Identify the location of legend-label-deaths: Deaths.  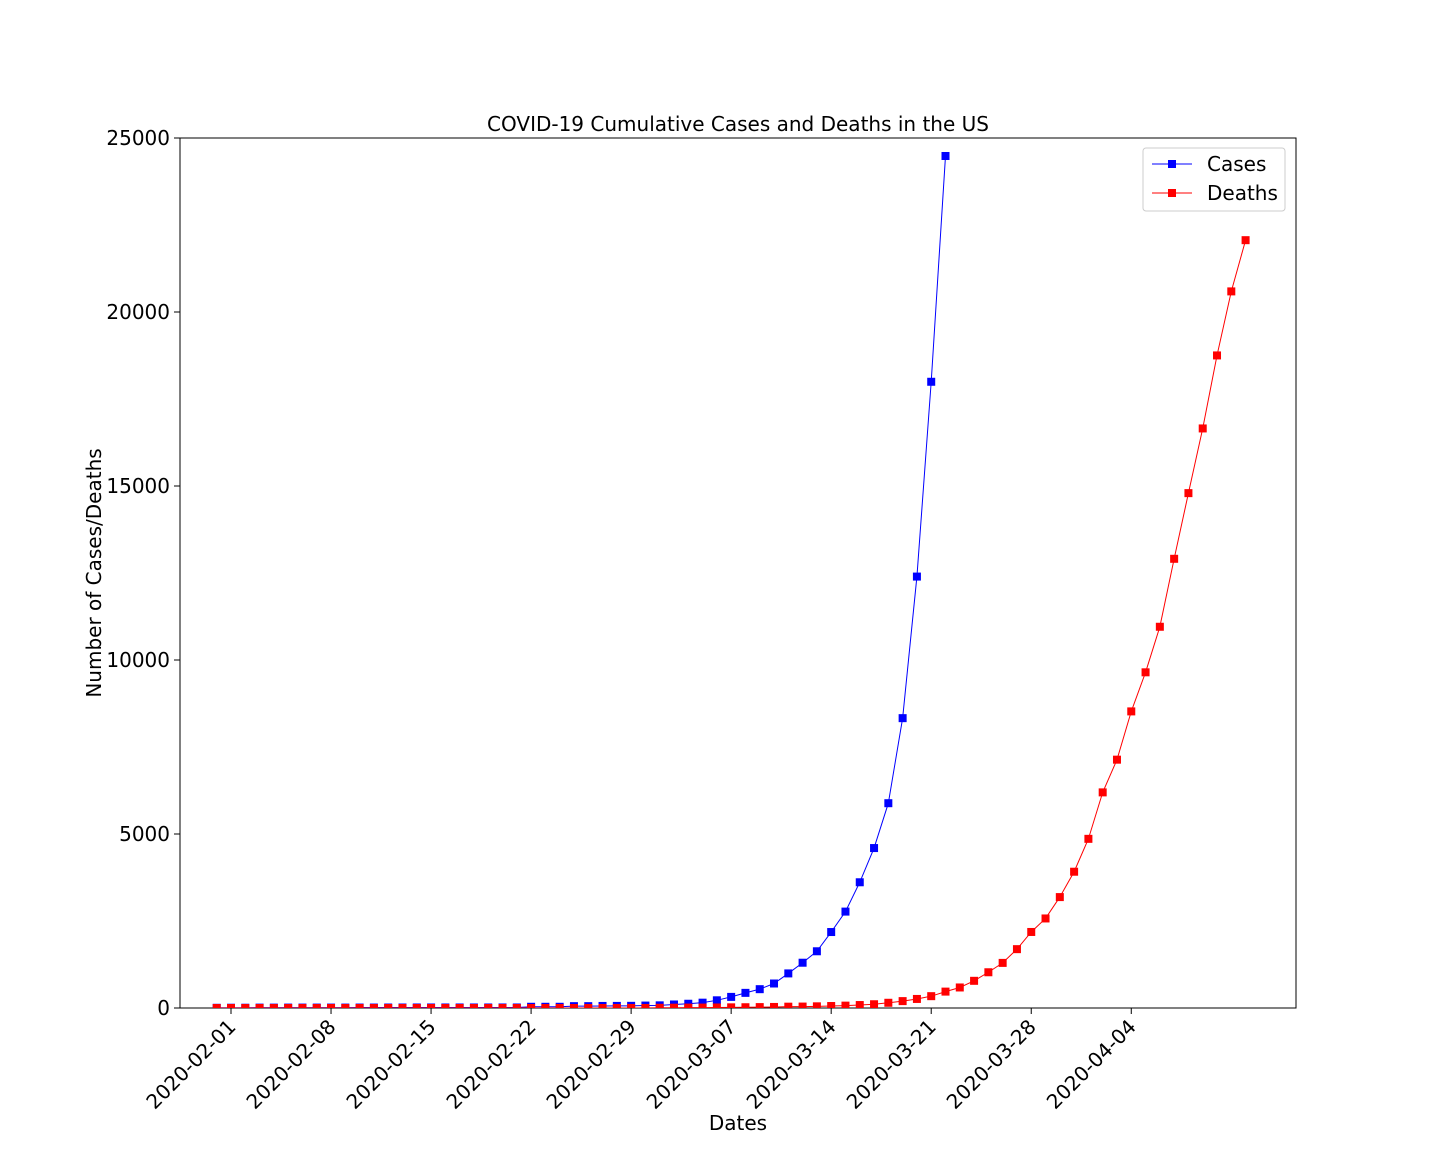
(1242, 193).